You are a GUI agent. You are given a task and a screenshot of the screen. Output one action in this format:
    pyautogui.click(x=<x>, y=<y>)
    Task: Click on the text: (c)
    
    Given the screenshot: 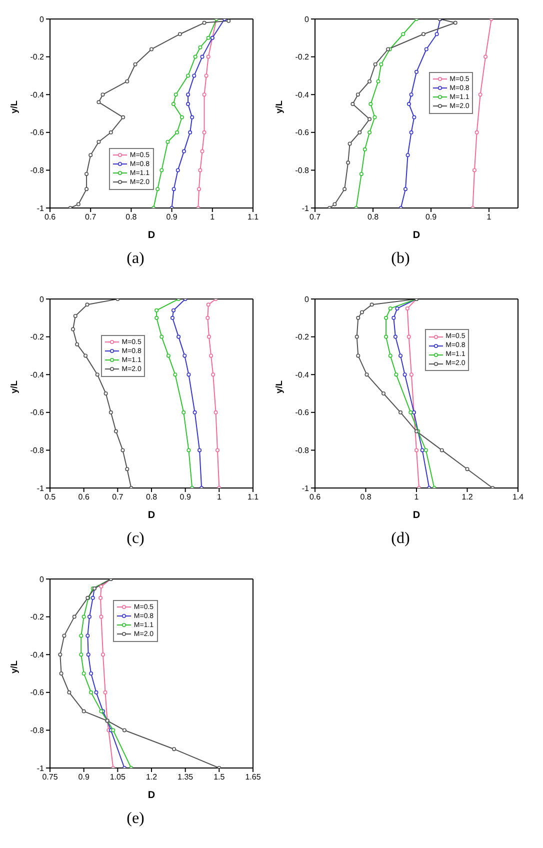 What is the action you would take?
    pyautogui.click(x=136, y=539)
    